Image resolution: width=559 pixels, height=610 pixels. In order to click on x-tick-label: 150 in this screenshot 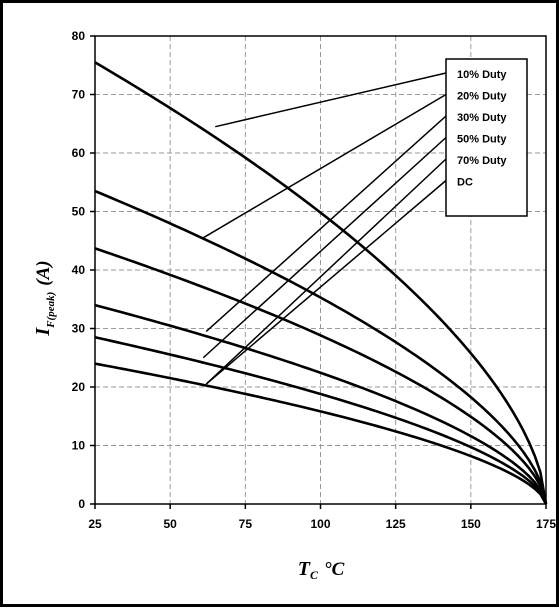, I will do `click(471, 524)`.